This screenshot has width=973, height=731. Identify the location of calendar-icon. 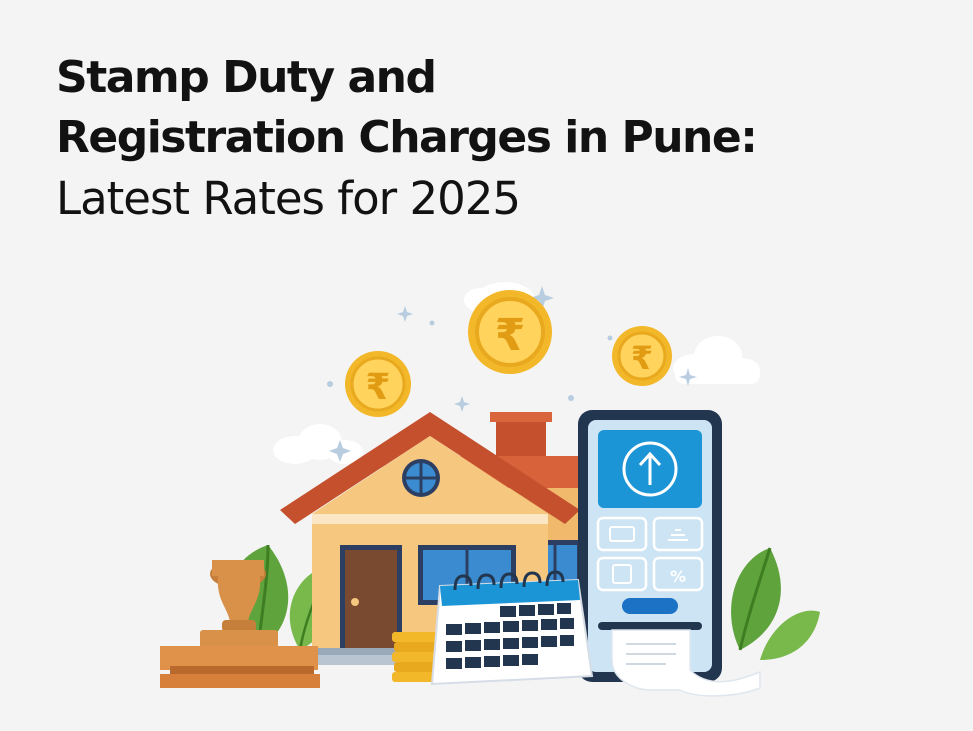
(512, 628).